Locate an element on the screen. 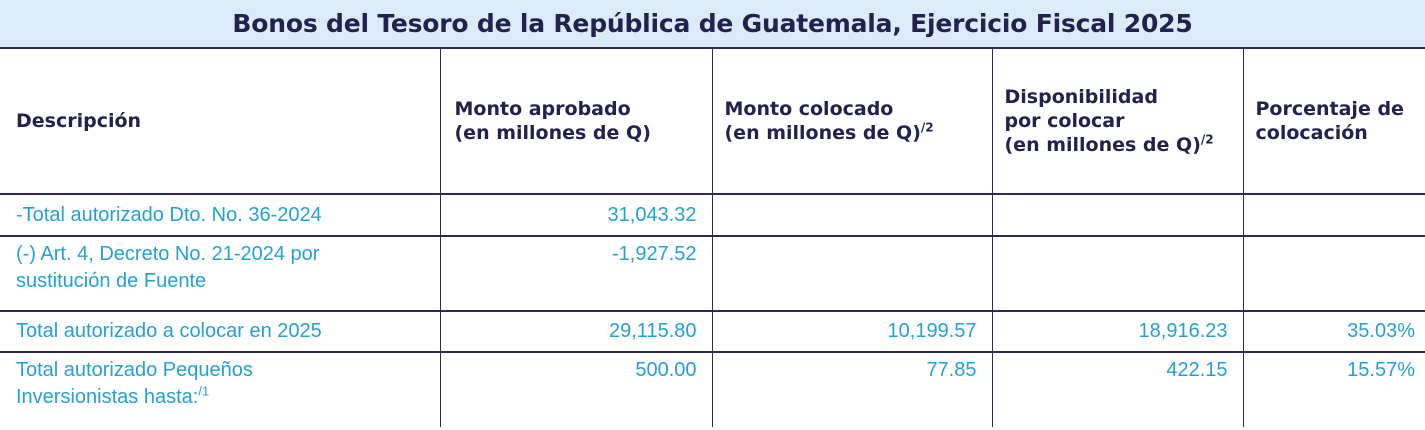 The width and height of the screenshot is (1425, 430). cell-monto-aprobado: -1,927.52 is located at coordinates (575, 274).